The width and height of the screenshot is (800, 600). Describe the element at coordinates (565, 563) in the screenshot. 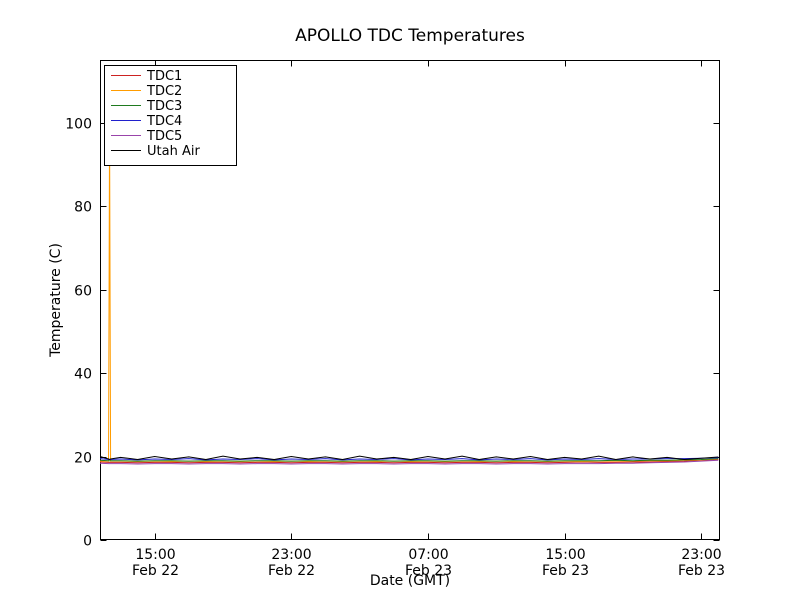

I see `x-tick-label: 15:00 Feb 23` at that location.